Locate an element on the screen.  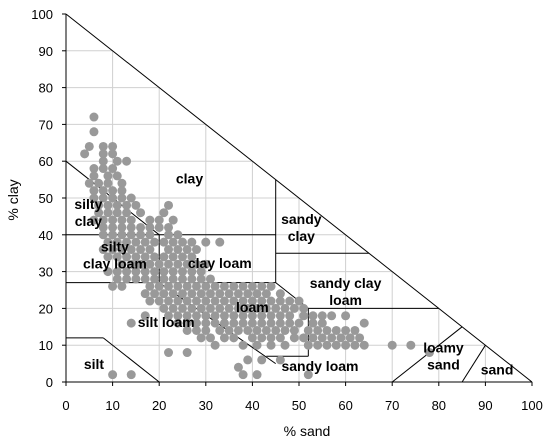
region-label-clay-loam: clay loam is located at coordinates (220, 263).